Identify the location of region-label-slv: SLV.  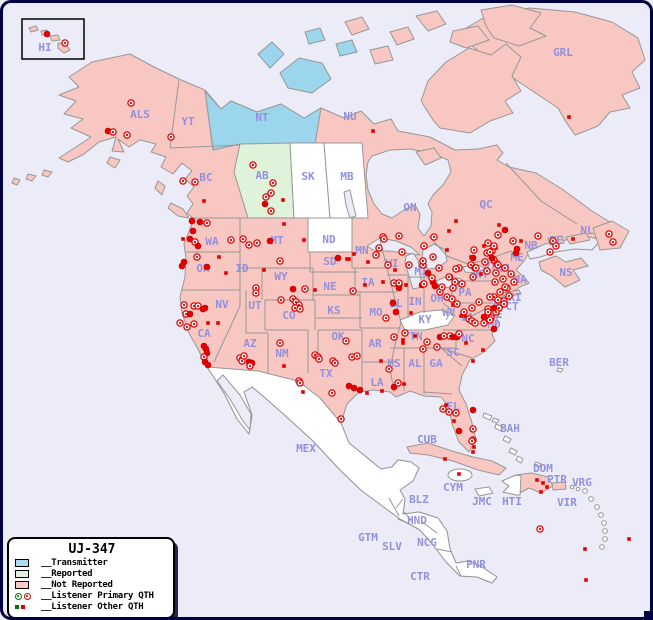
(392, 546).